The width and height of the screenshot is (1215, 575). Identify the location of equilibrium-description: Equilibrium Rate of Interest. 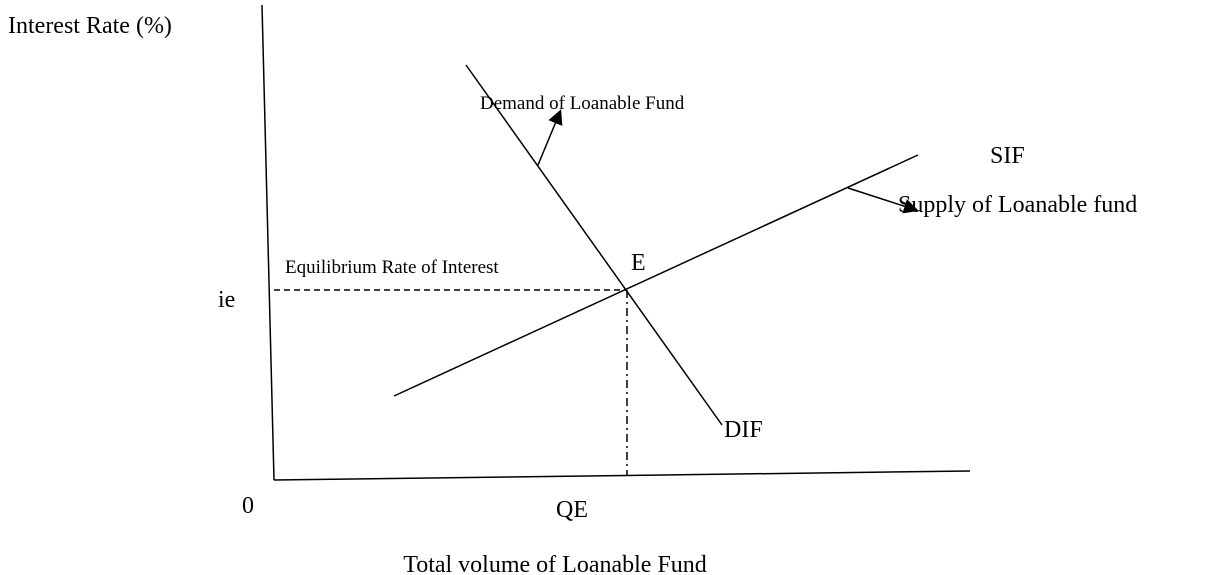
(392, 267).